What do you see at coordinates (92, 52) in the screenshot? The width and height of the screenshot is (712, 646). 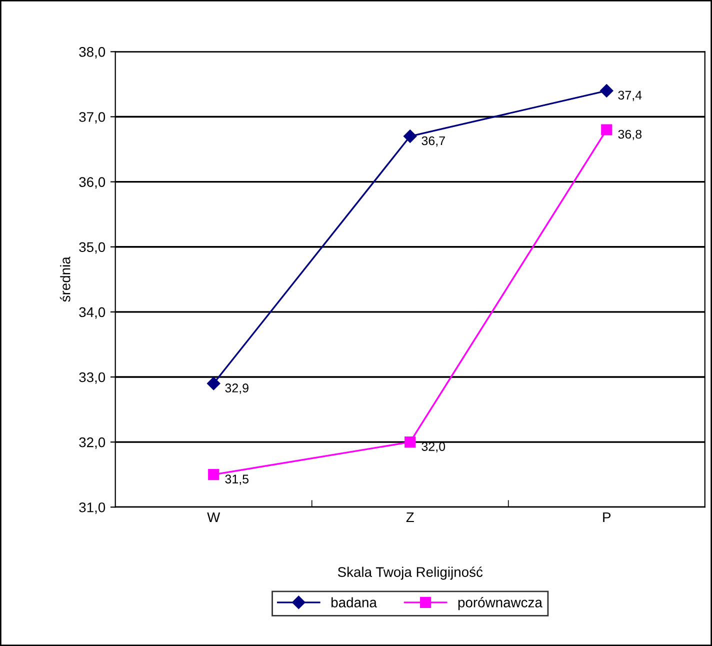 I see `y-tick-label: 38,0` at bounding box center [92, 52].